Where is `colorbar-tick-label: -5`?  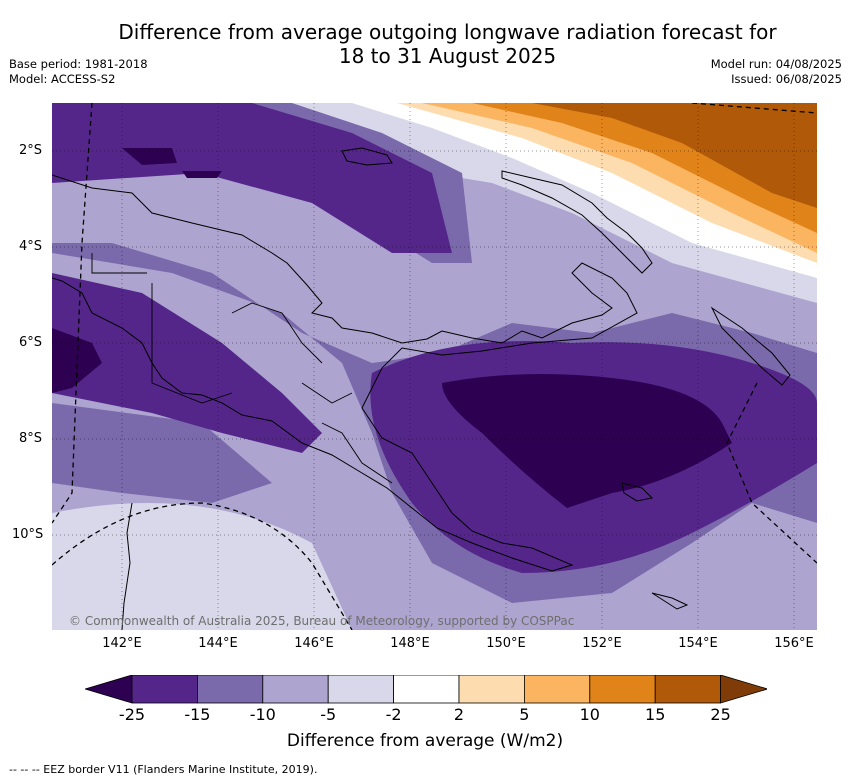 colorbar-tick-label: -5 is located at coordinates (328, 714).